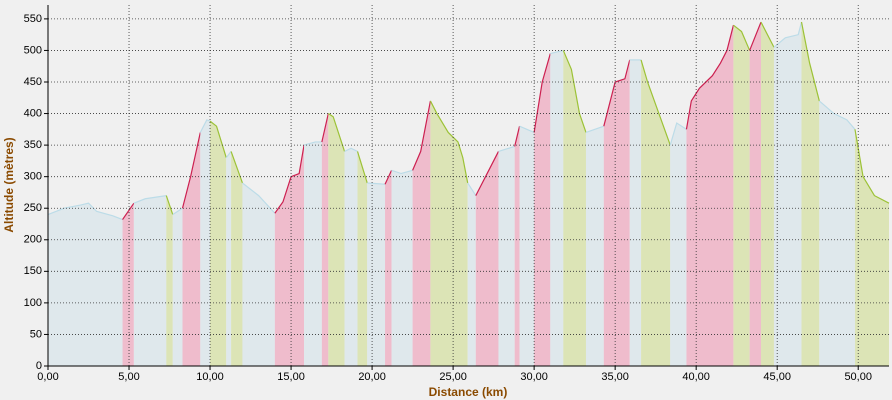 The width and height of the screenshot is (892, 400). Describe the element at coordinates (33, 303) in the screenshot. I see `y-tick-label: 100` at that location.